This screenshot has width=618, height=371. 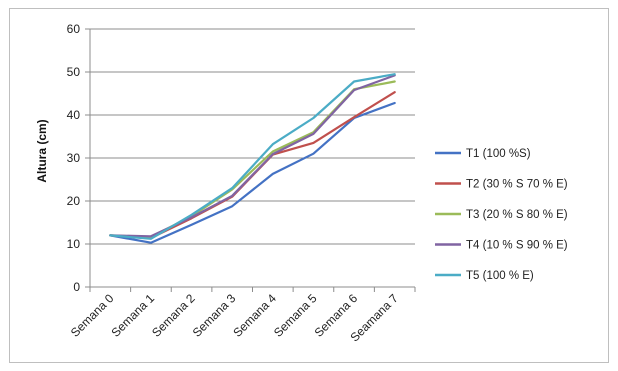 What do you see at coordinates (295, 315) in the screenshot?
I see `x-tick-label: Semana 5` at bounding box center [295, 315].